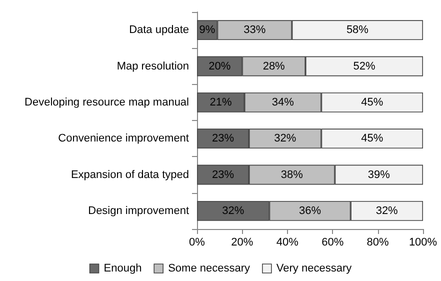  Describe the element at coordinates (379, 174) in the screenshot. I see `data-label: 39%` at that location.